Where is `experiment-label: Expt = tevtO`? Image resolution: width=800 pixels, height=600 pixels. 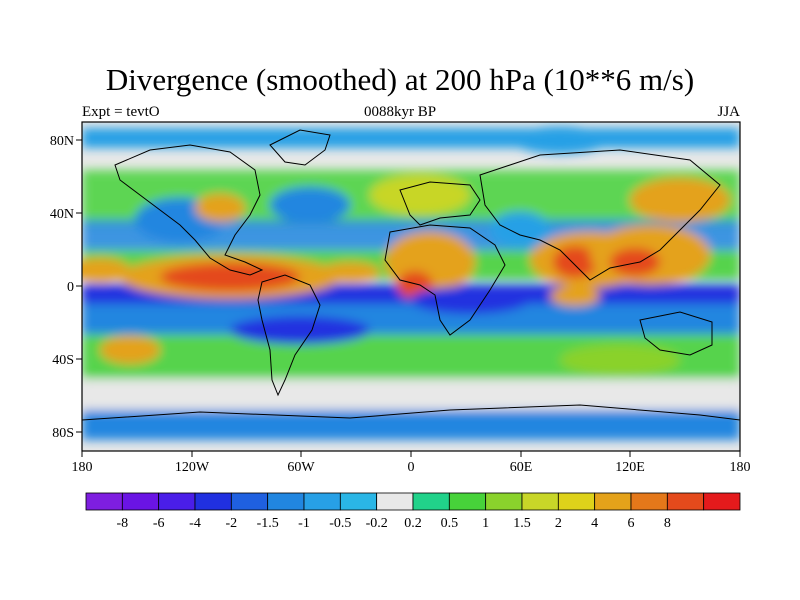 experiment-label: Expt = tevtO is located at coordinates (121, 112).